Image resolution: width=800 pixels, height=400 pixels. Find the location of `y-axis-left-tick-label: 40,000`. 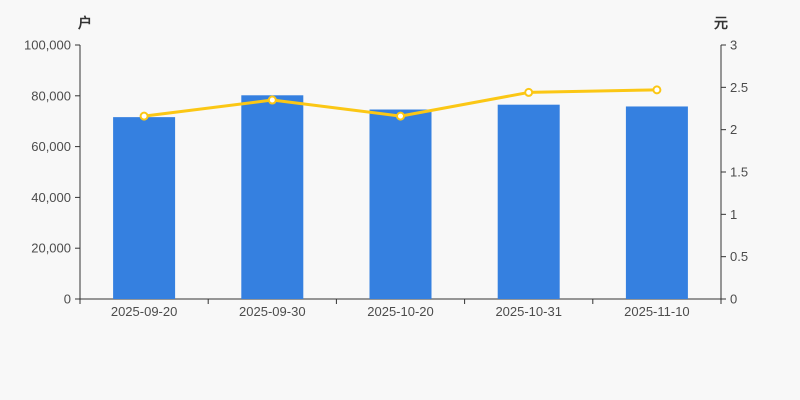

y-axis-left-tick-label: 40,000 is located at coordinates (51, 197).